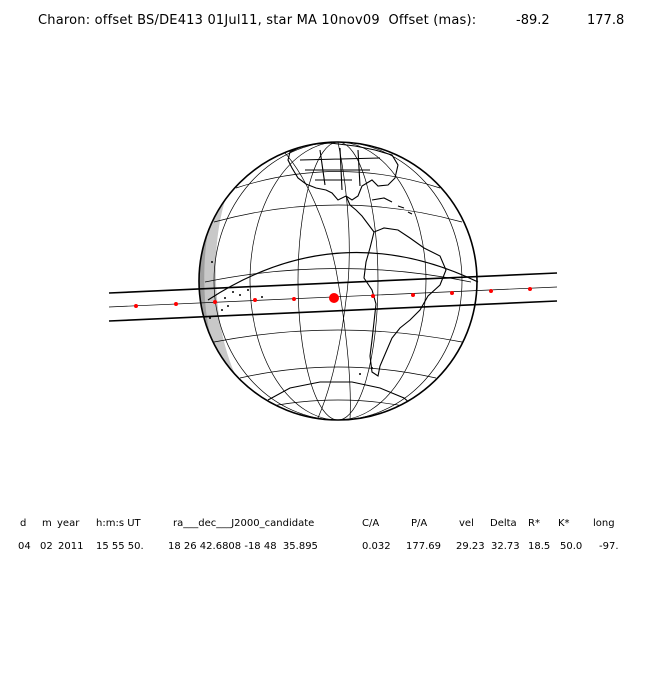  Describe the element at coordinates (419, 523) in the screenshot. I see `col-pa: P/A` at that location.